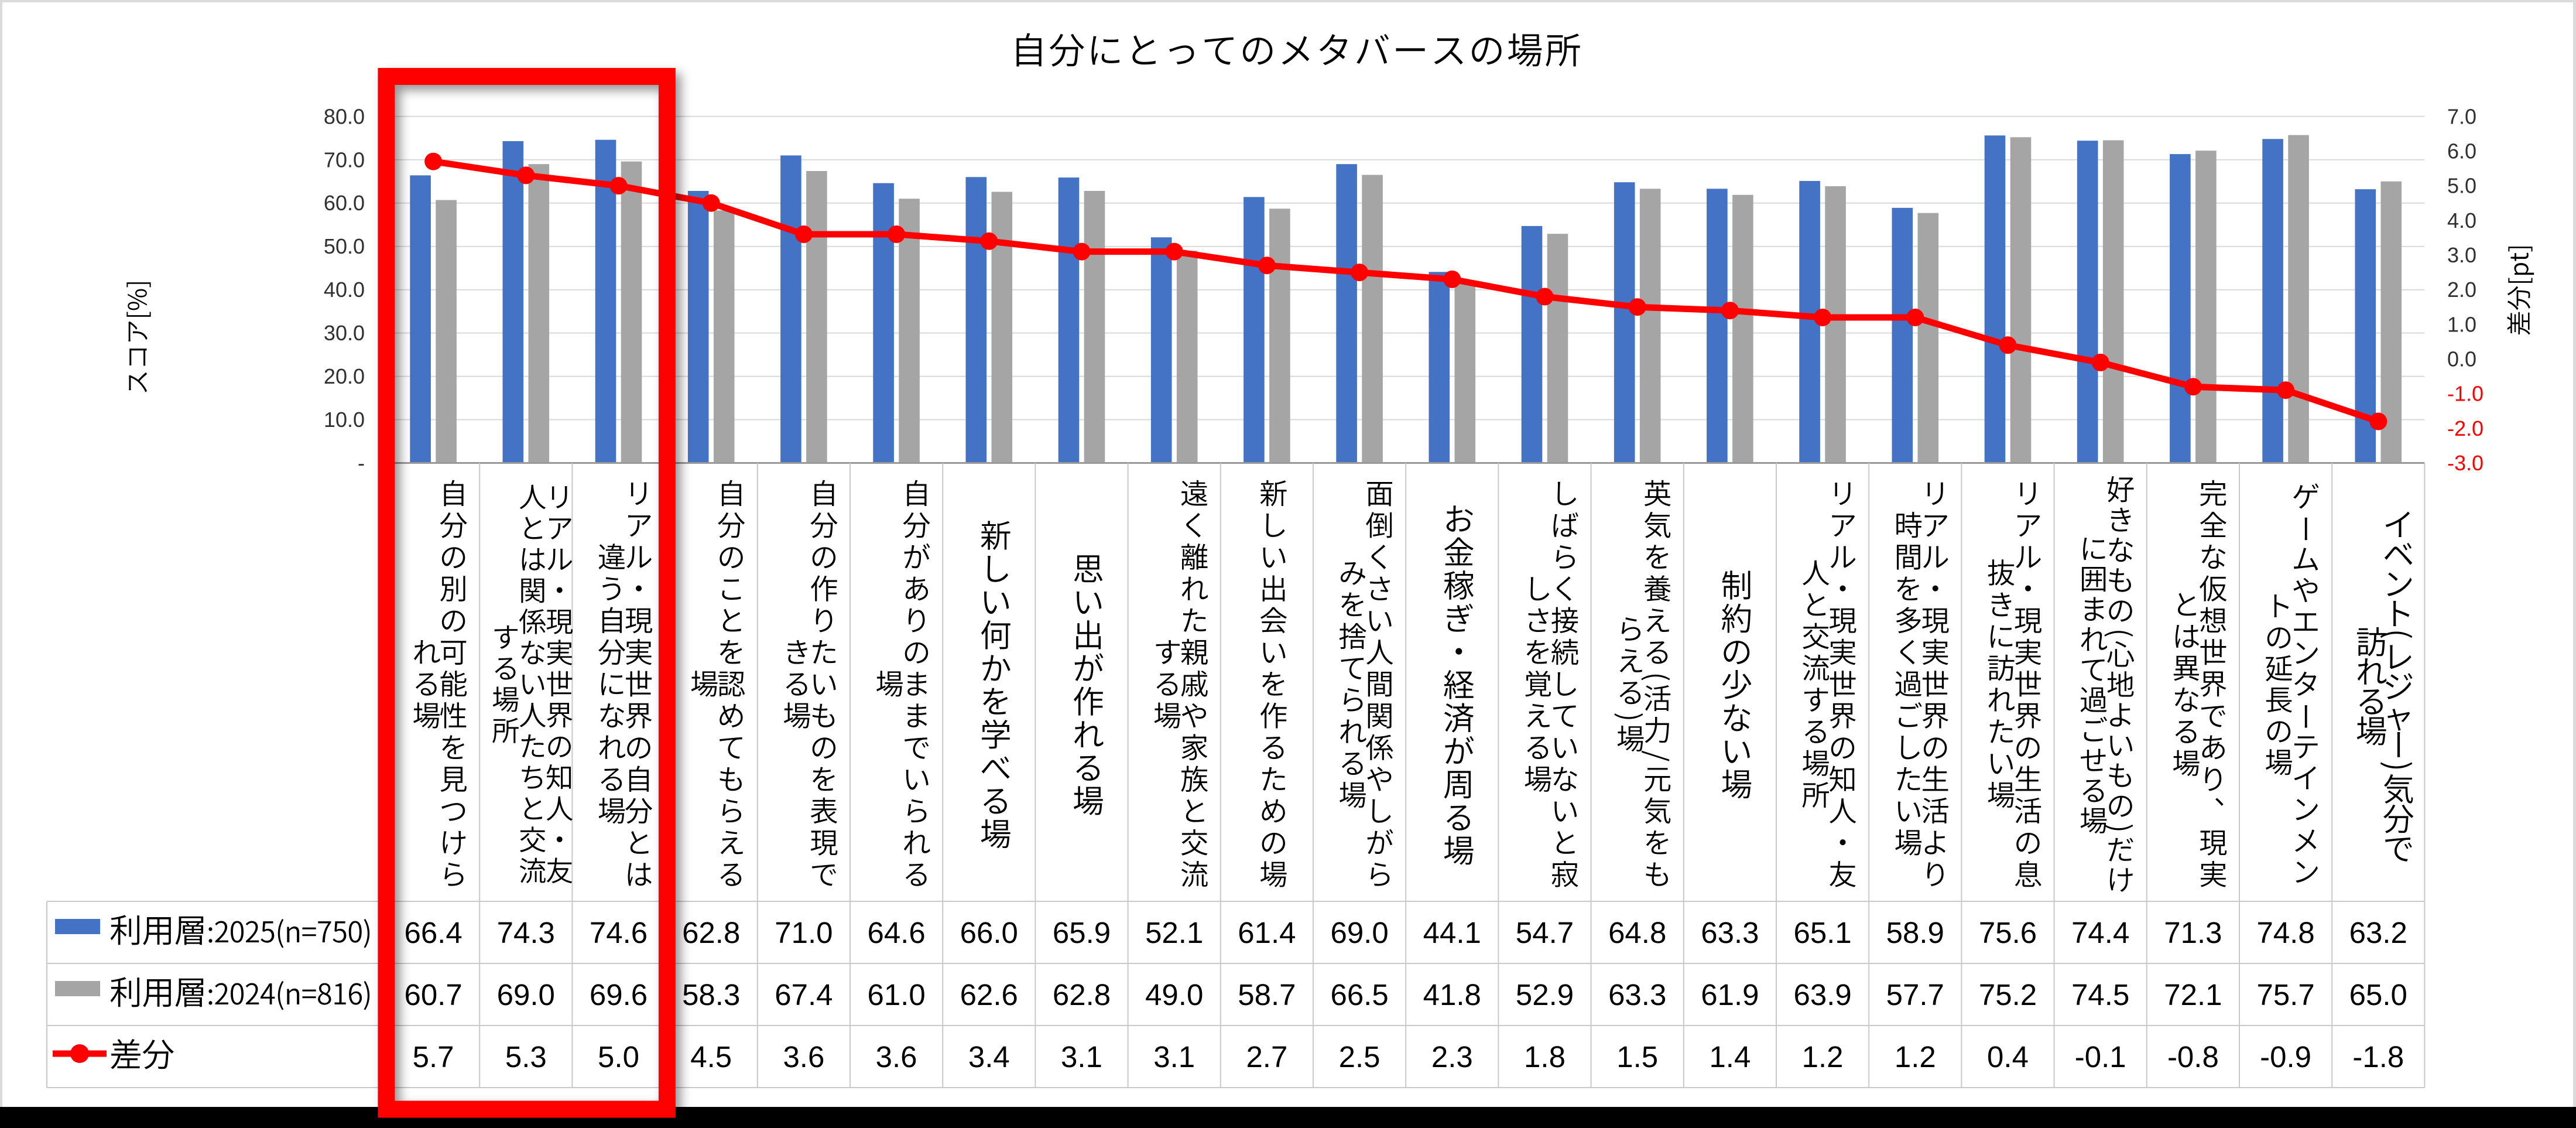 Image resolution: width=2576 pixels, height=1128 pixels. I want to click on svg-text: 2.7, so click(1266, 1057).